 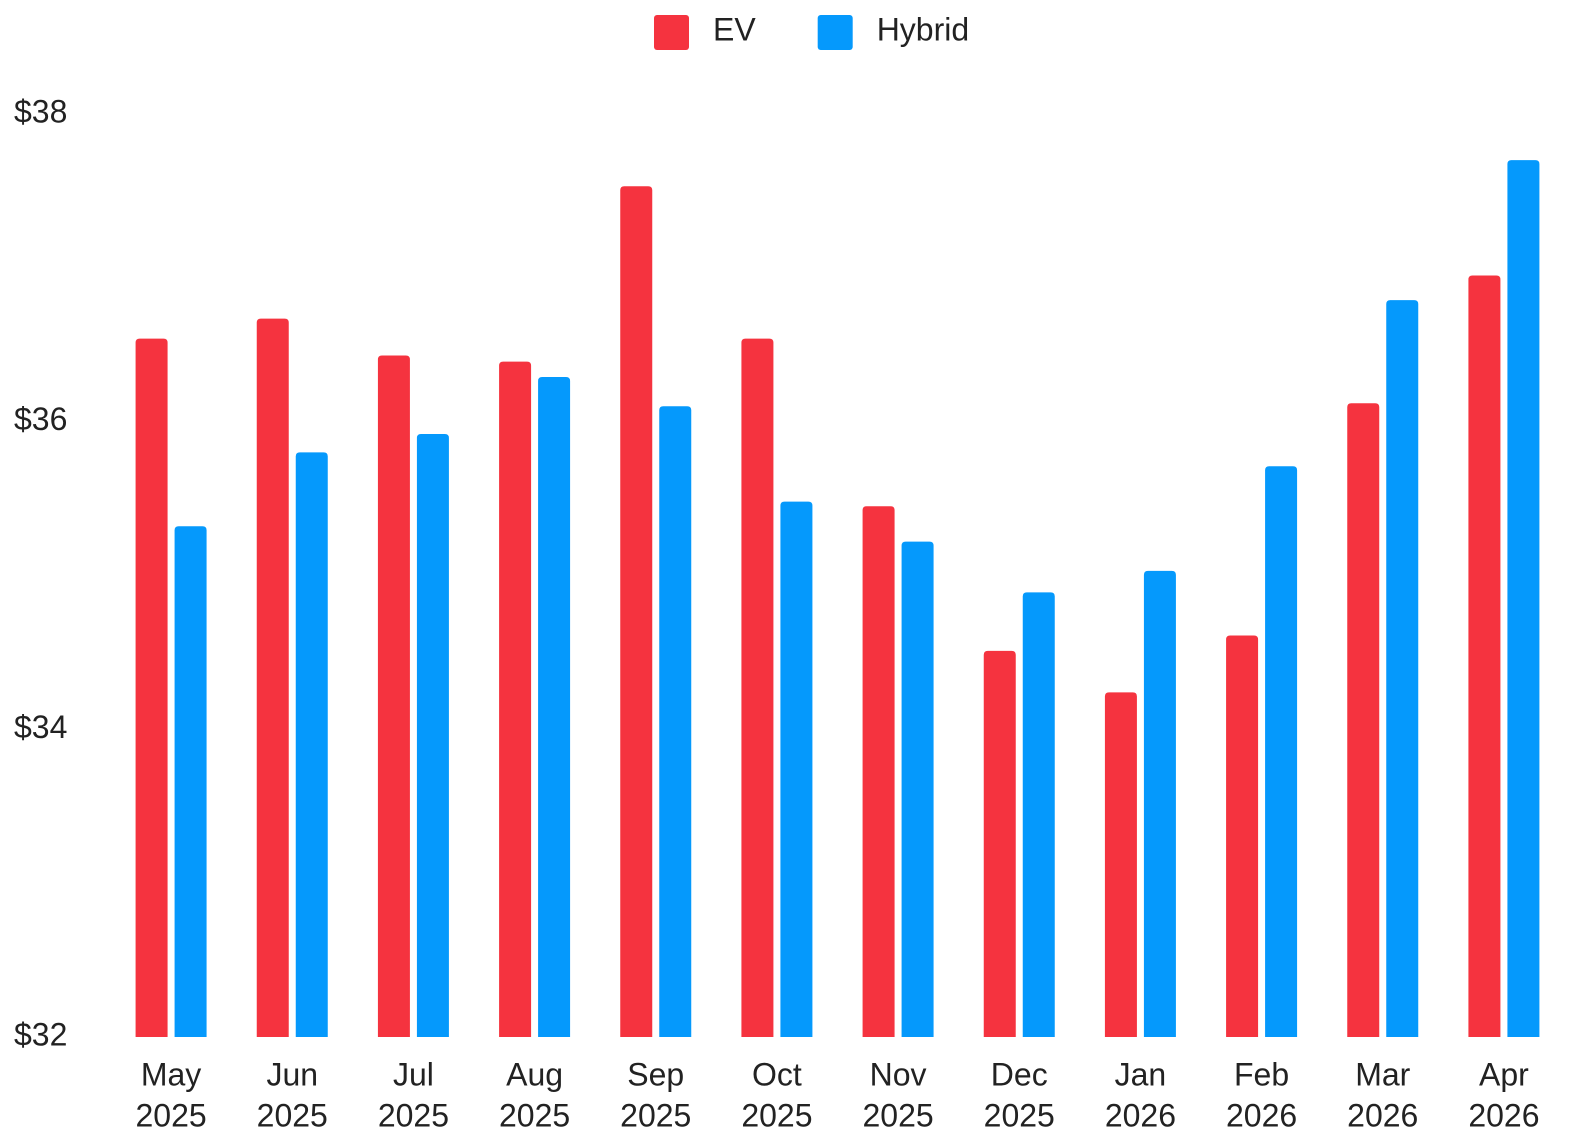 I want to click on x-tick-label: Aug, so click(x=534, y=1074).